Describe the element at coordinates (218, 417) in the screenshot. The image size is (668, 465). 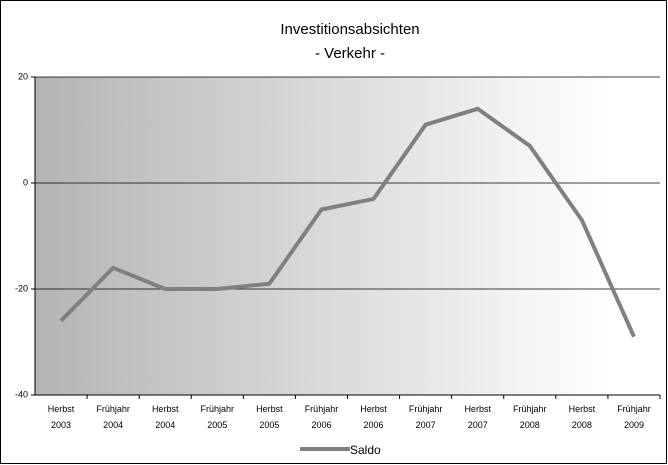
I see `x-tick-label: Frühjahr 2005` at that location.